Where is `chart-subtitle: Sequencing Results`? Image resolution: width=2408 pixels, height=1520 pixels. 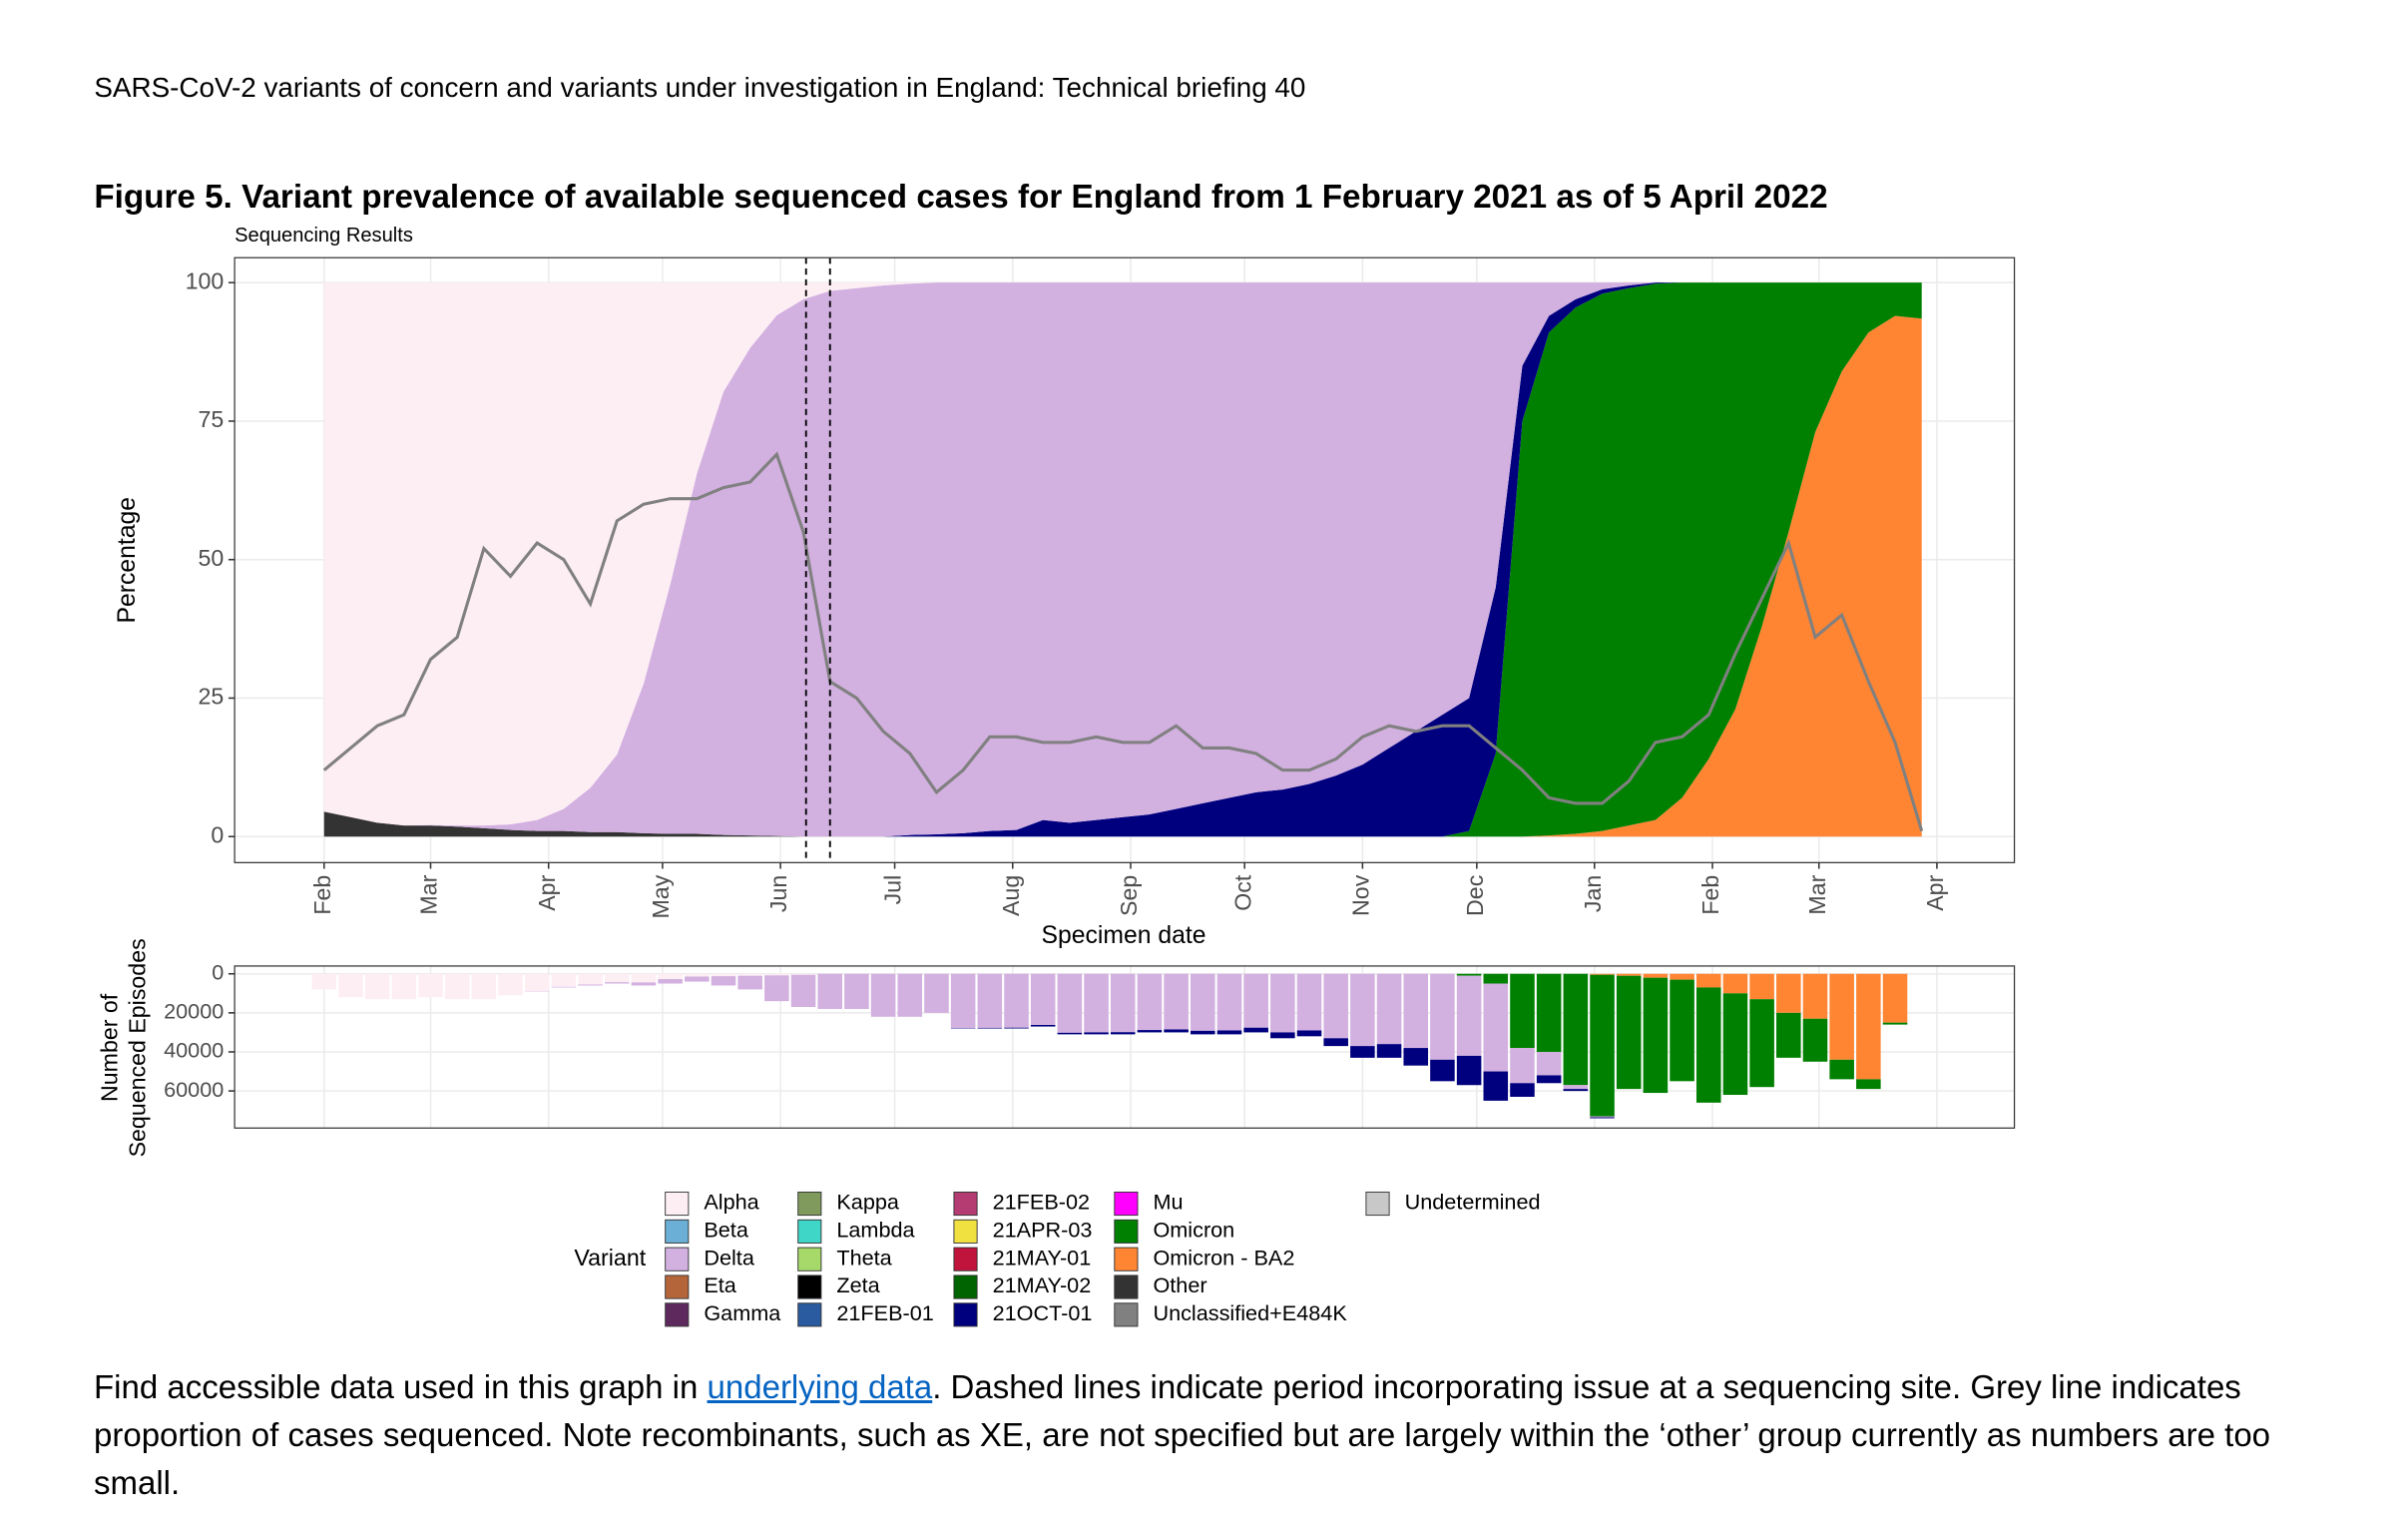
chart-subtitle: Sequencing Results is located at coordinates (324, 236).